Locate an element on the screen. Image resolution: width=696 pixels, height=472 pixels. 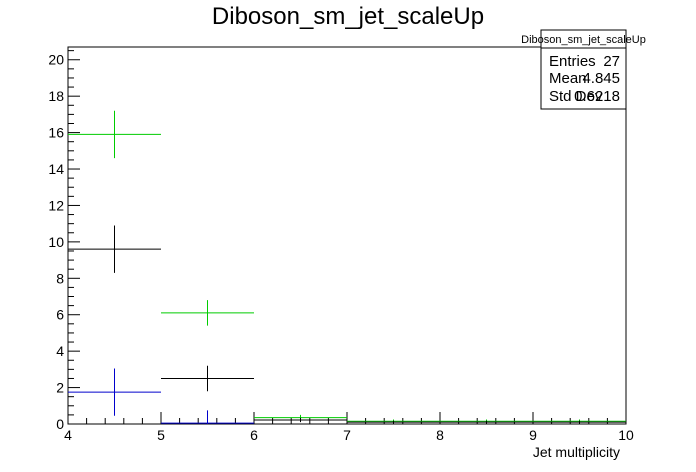
x-tick-label: 7 is located at coordinates (347, 435).